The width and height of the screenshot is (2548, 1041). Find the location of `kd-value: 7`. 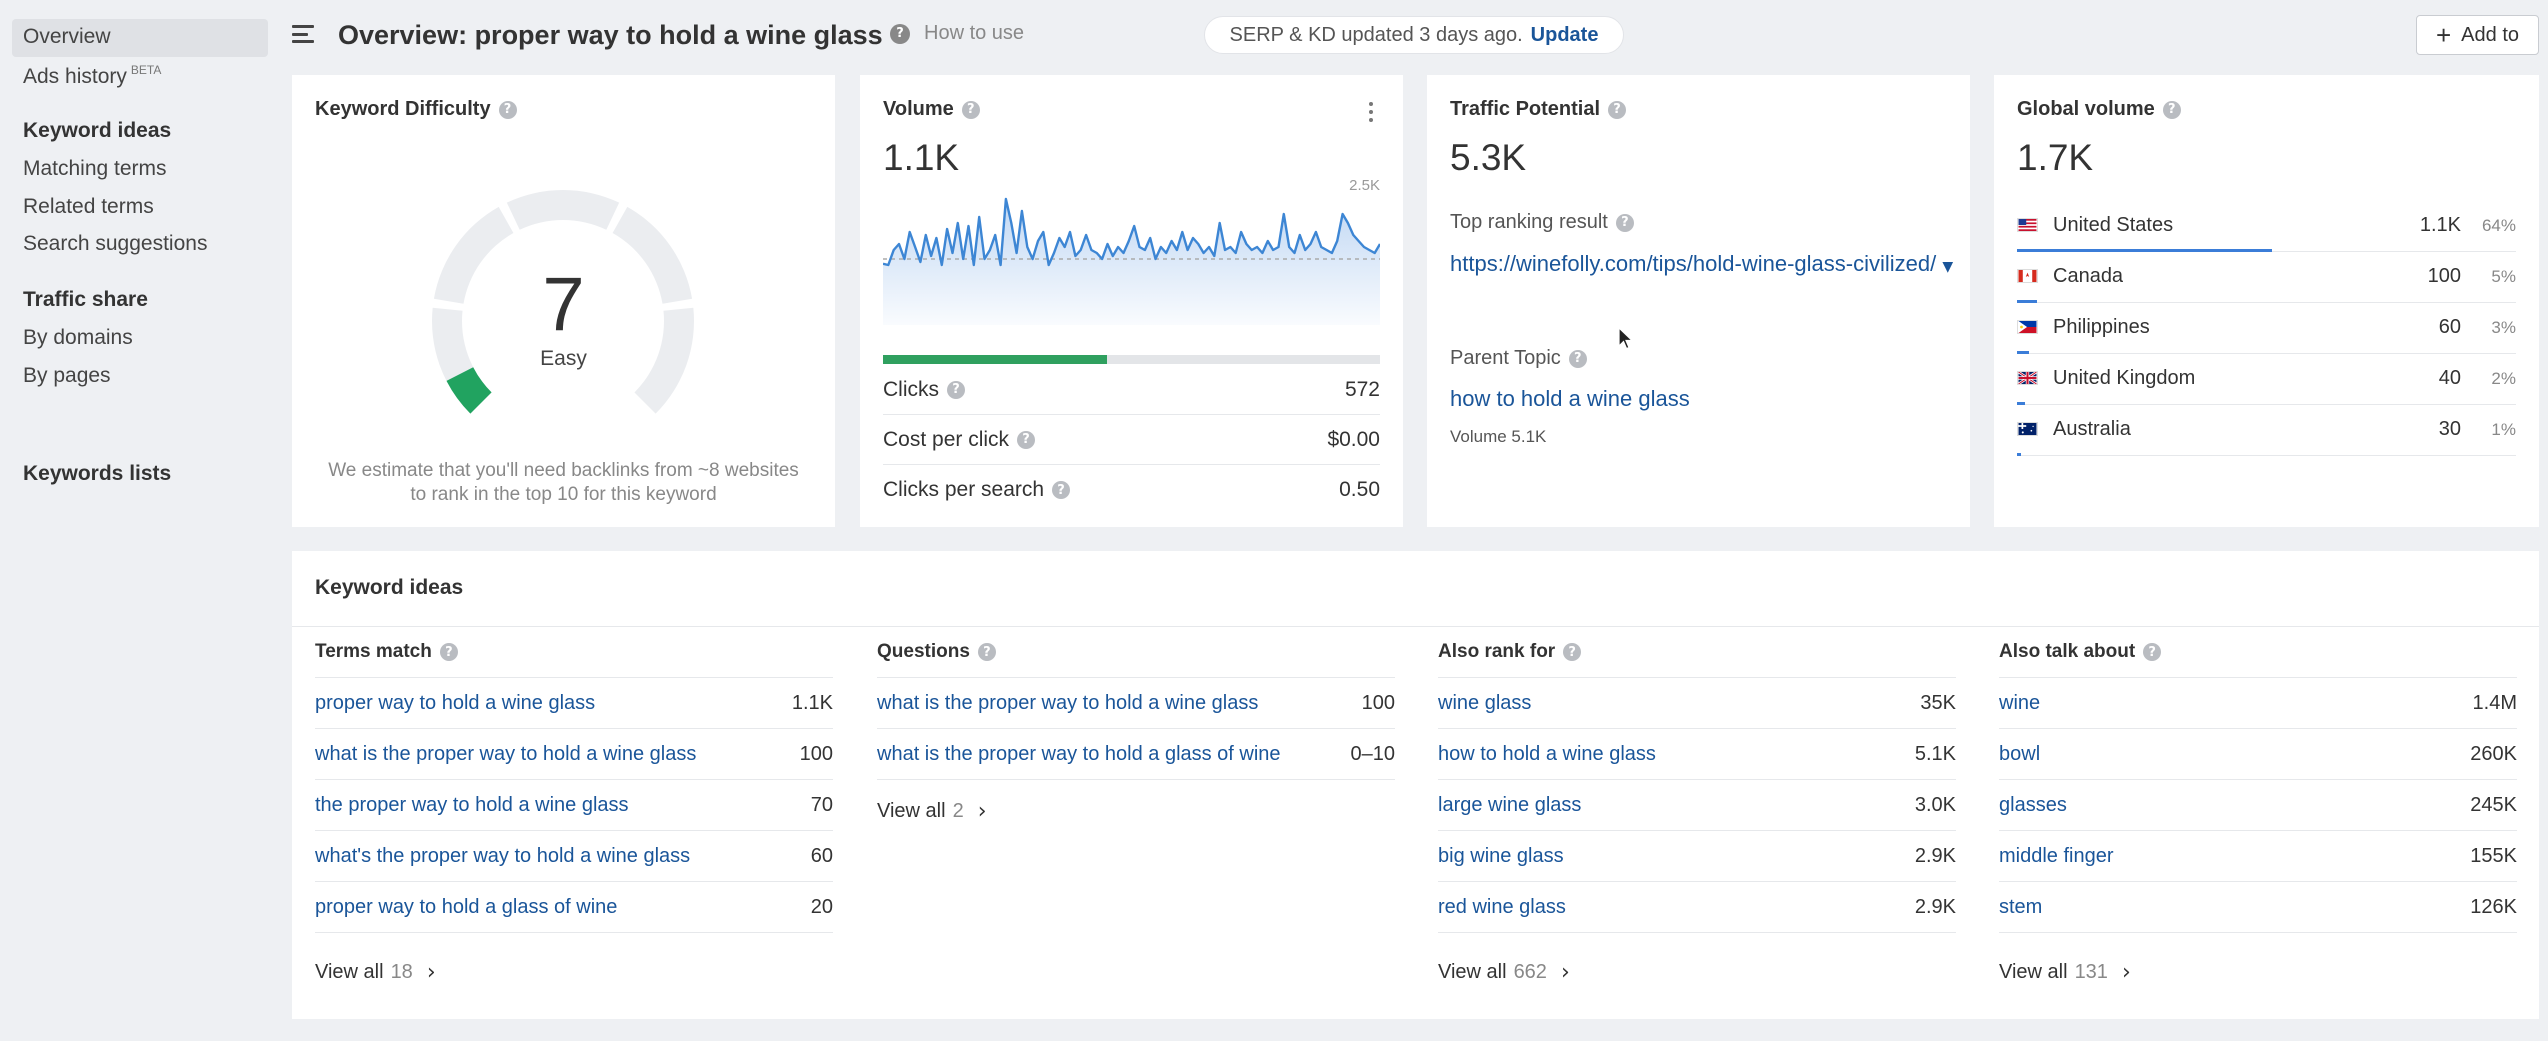

kd-value: 7 is located at coordinates (563, 304).